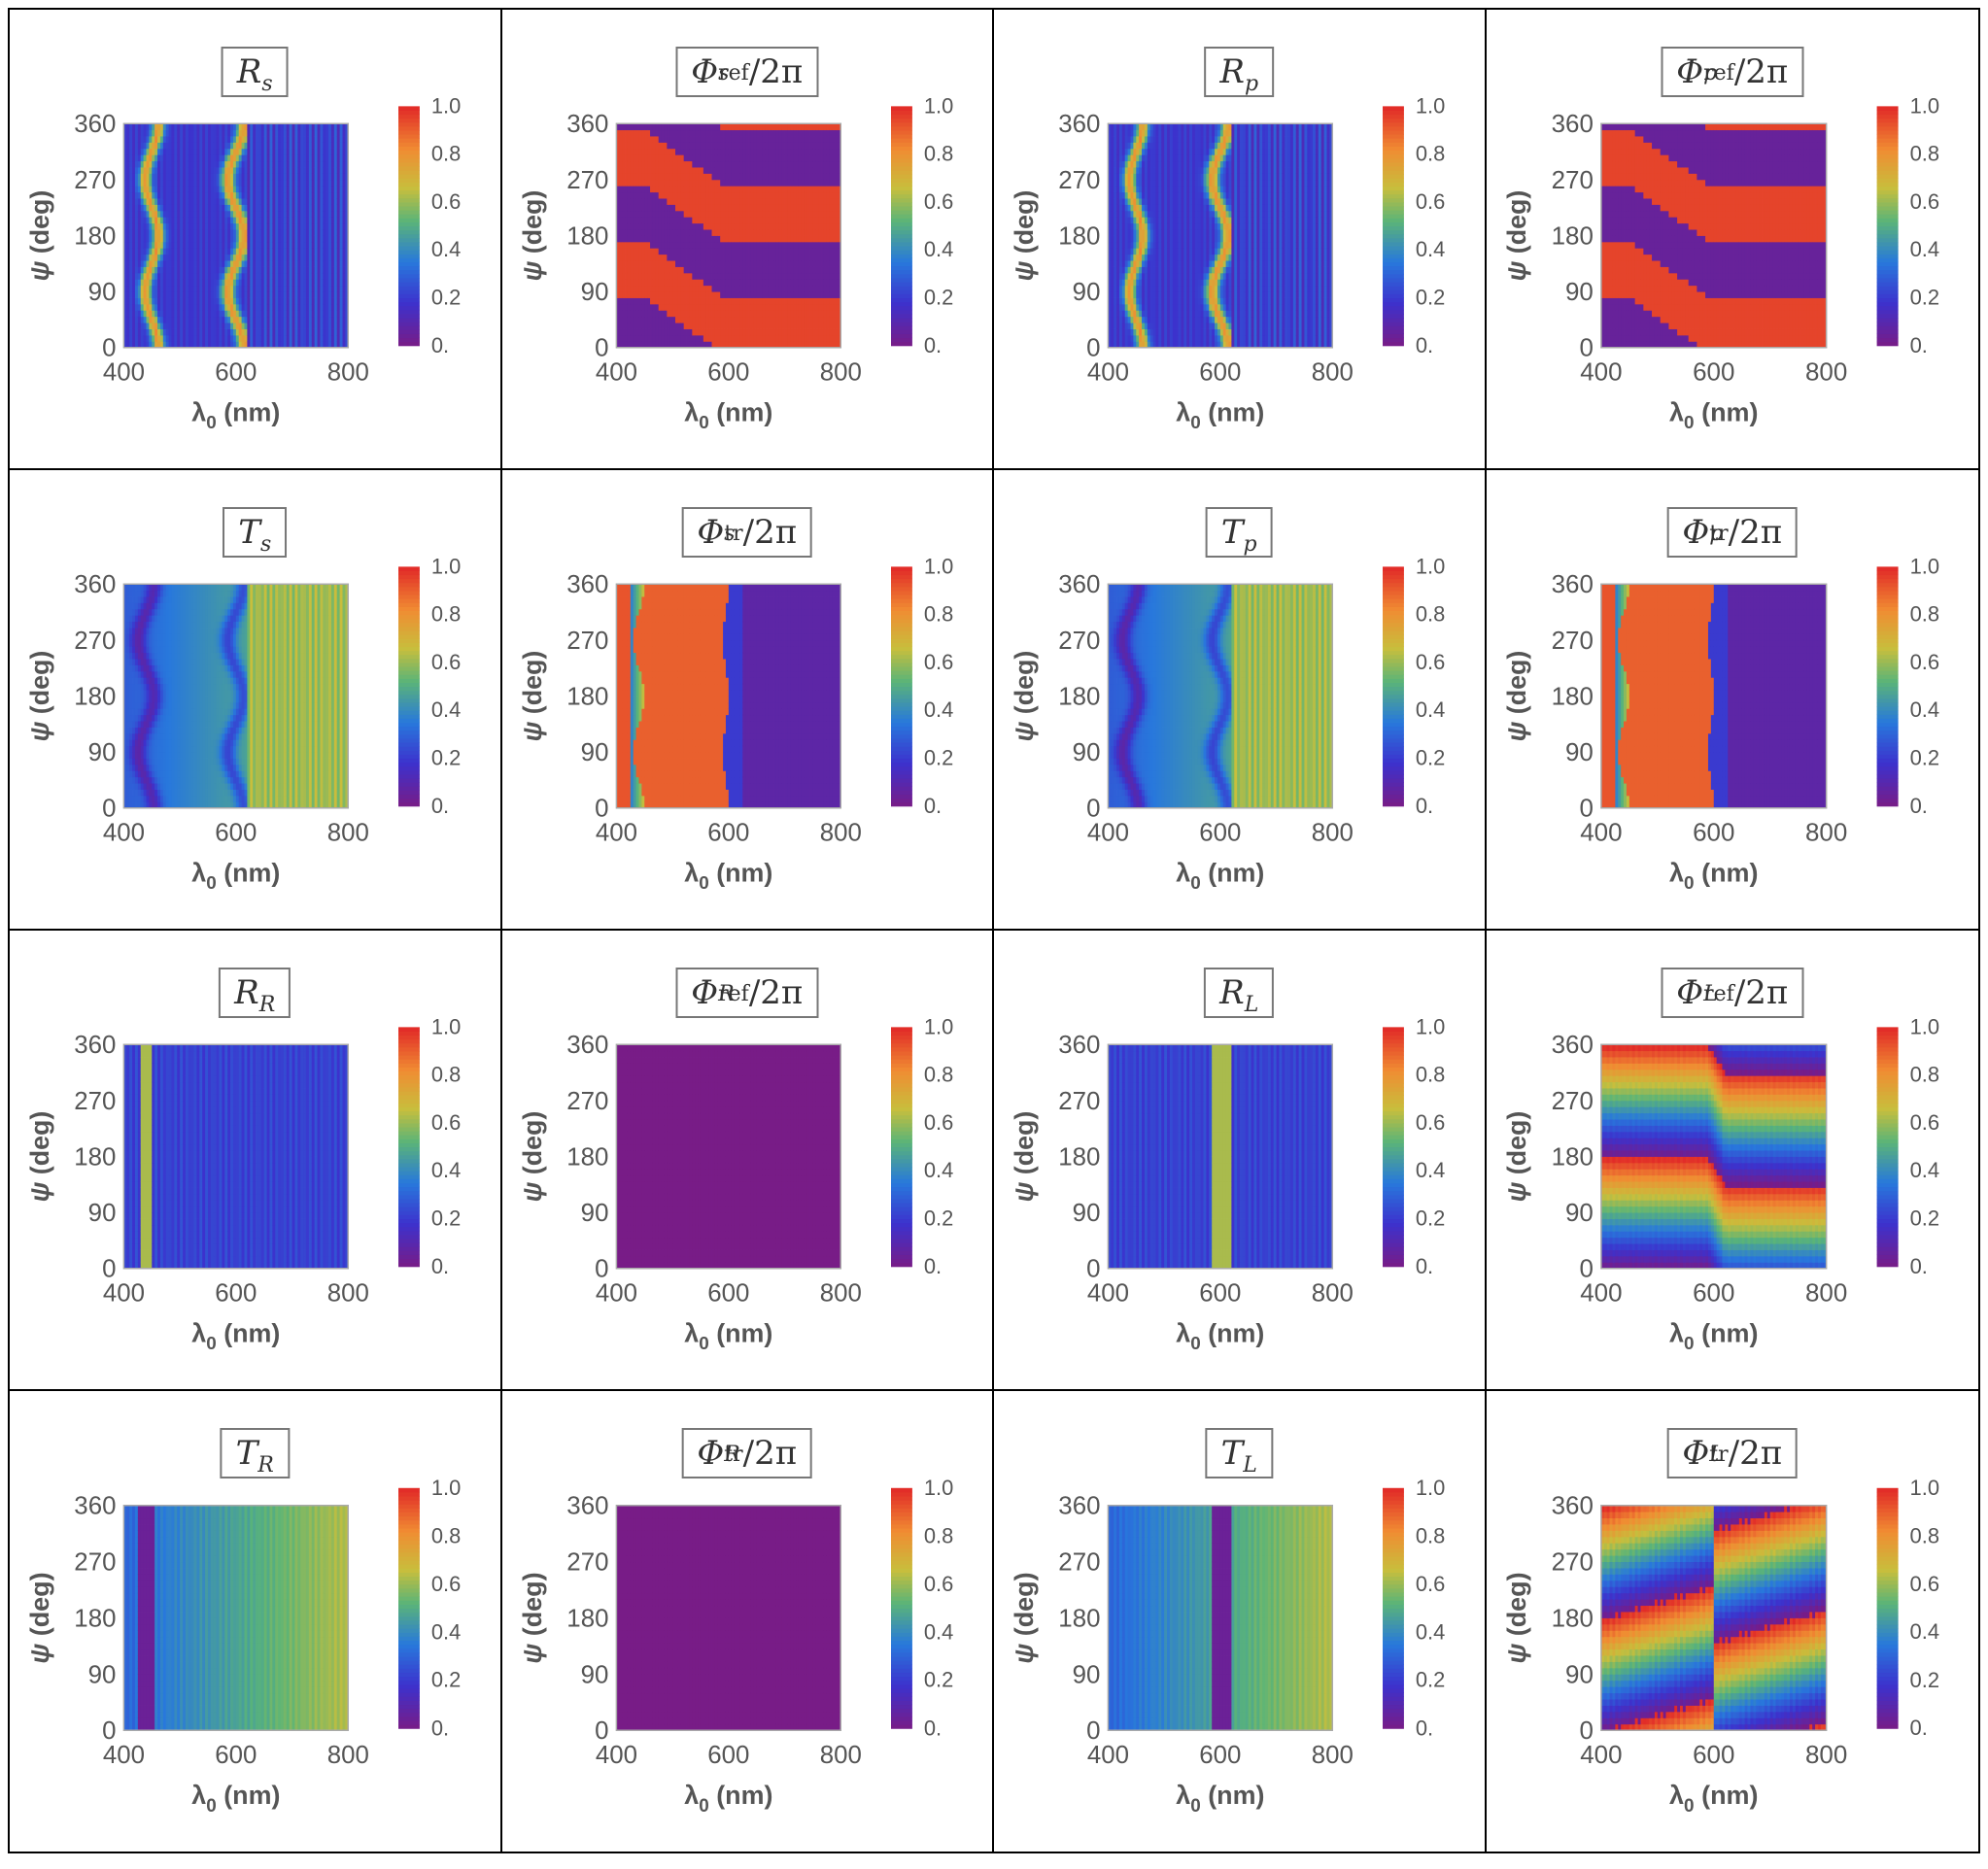  I want to click on colorbar-segment, so click(409, 264).